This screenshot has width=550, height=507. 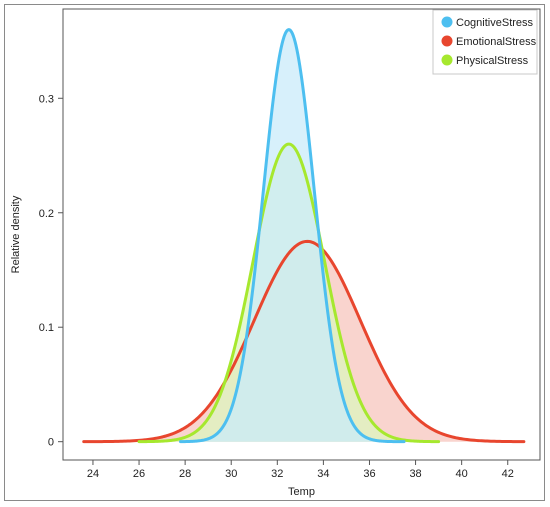 I want to click on x-tick-label: 30, so click(x=231, y=474).